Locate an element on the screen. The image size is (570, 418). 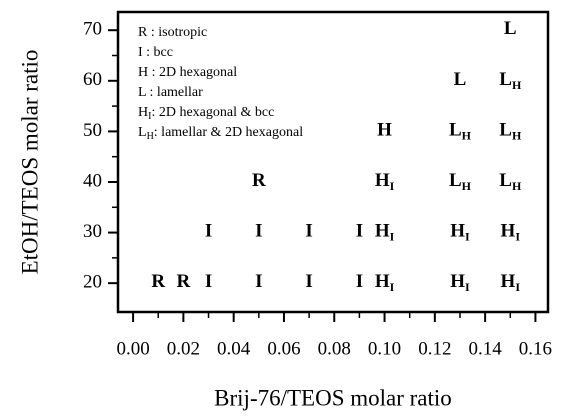
y-tick-label: 60 is located at coordinates (92, 79).